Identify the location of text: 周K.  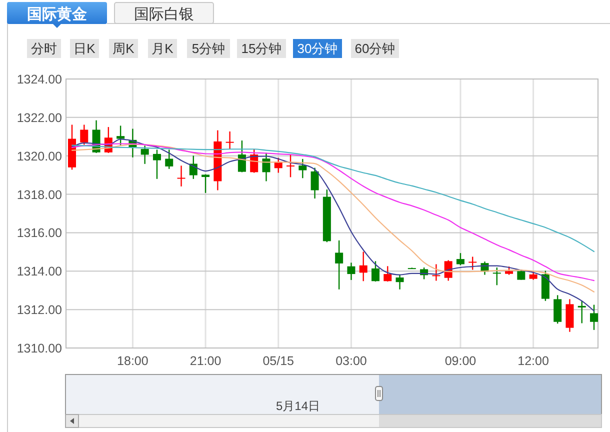
(123, 48).